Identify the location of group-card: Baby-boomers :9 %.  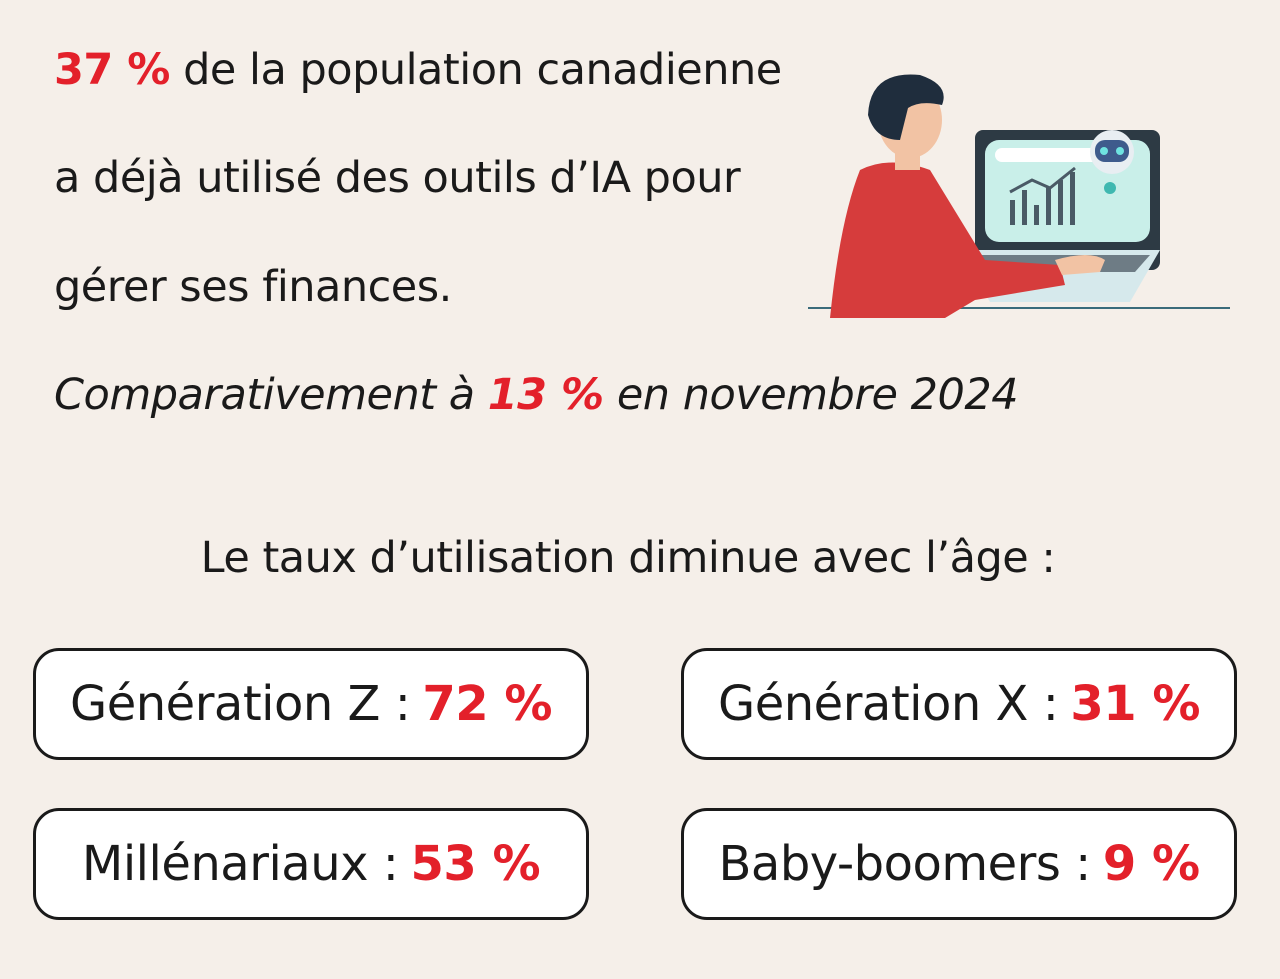
(959, 864).